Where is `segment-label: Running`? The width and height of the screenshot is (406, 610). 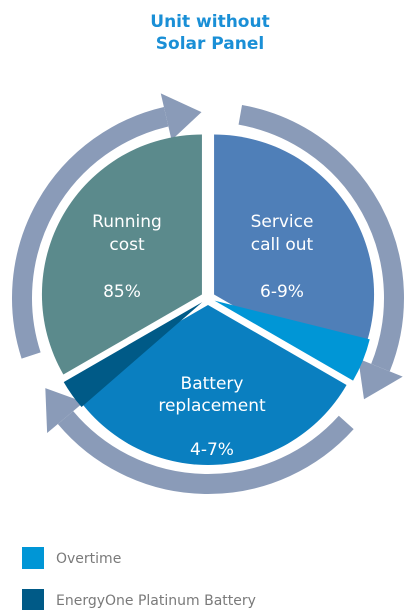
segment-label: Running is located at coordinates (127, 222).